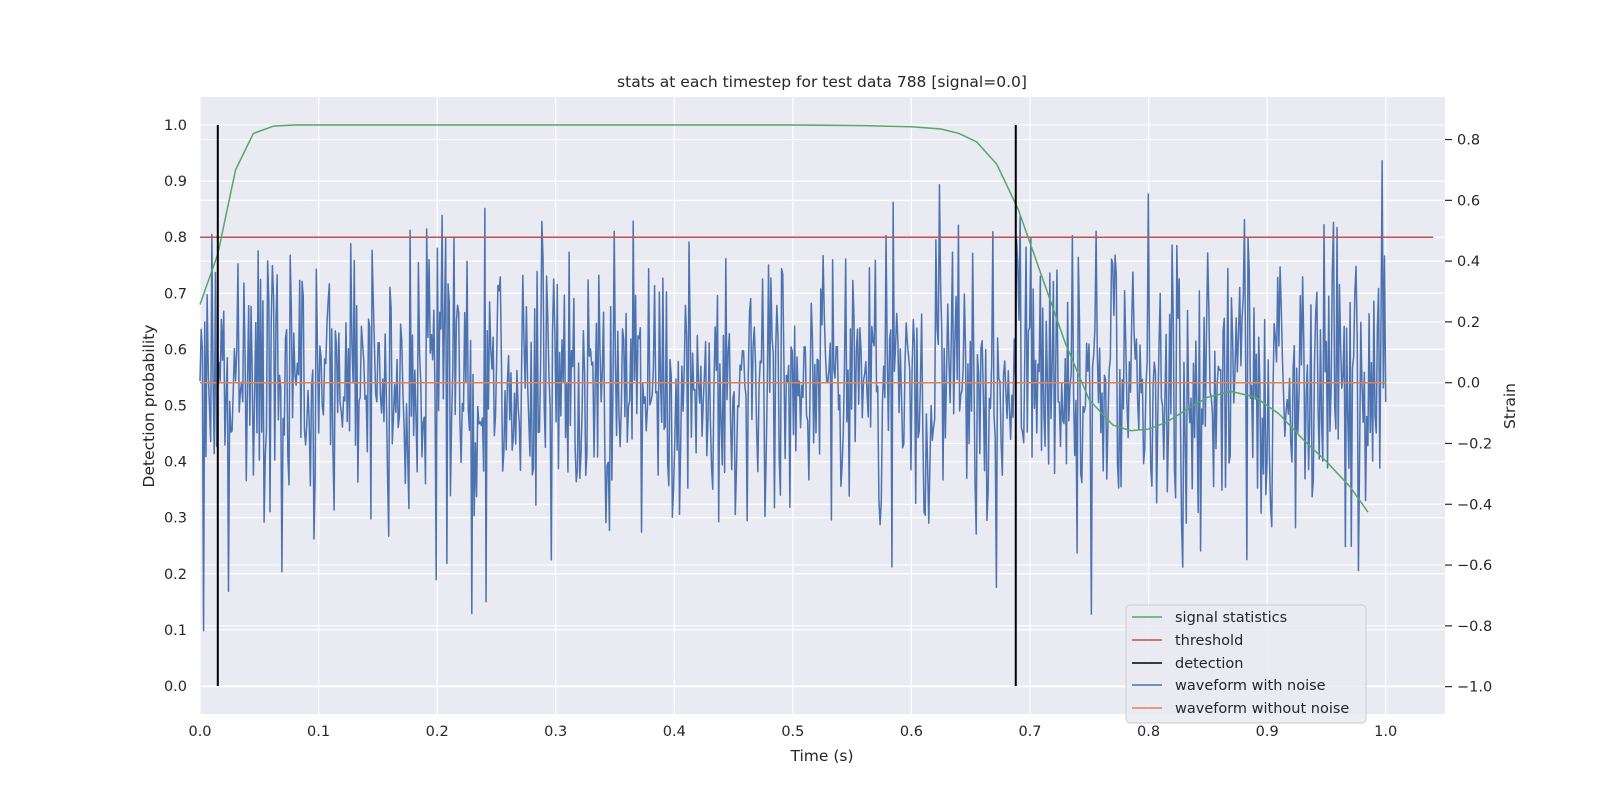 The height and width of the screenshot is (800, 1600). I want to click on y-tick-label: 0.2, so click(175, 575).